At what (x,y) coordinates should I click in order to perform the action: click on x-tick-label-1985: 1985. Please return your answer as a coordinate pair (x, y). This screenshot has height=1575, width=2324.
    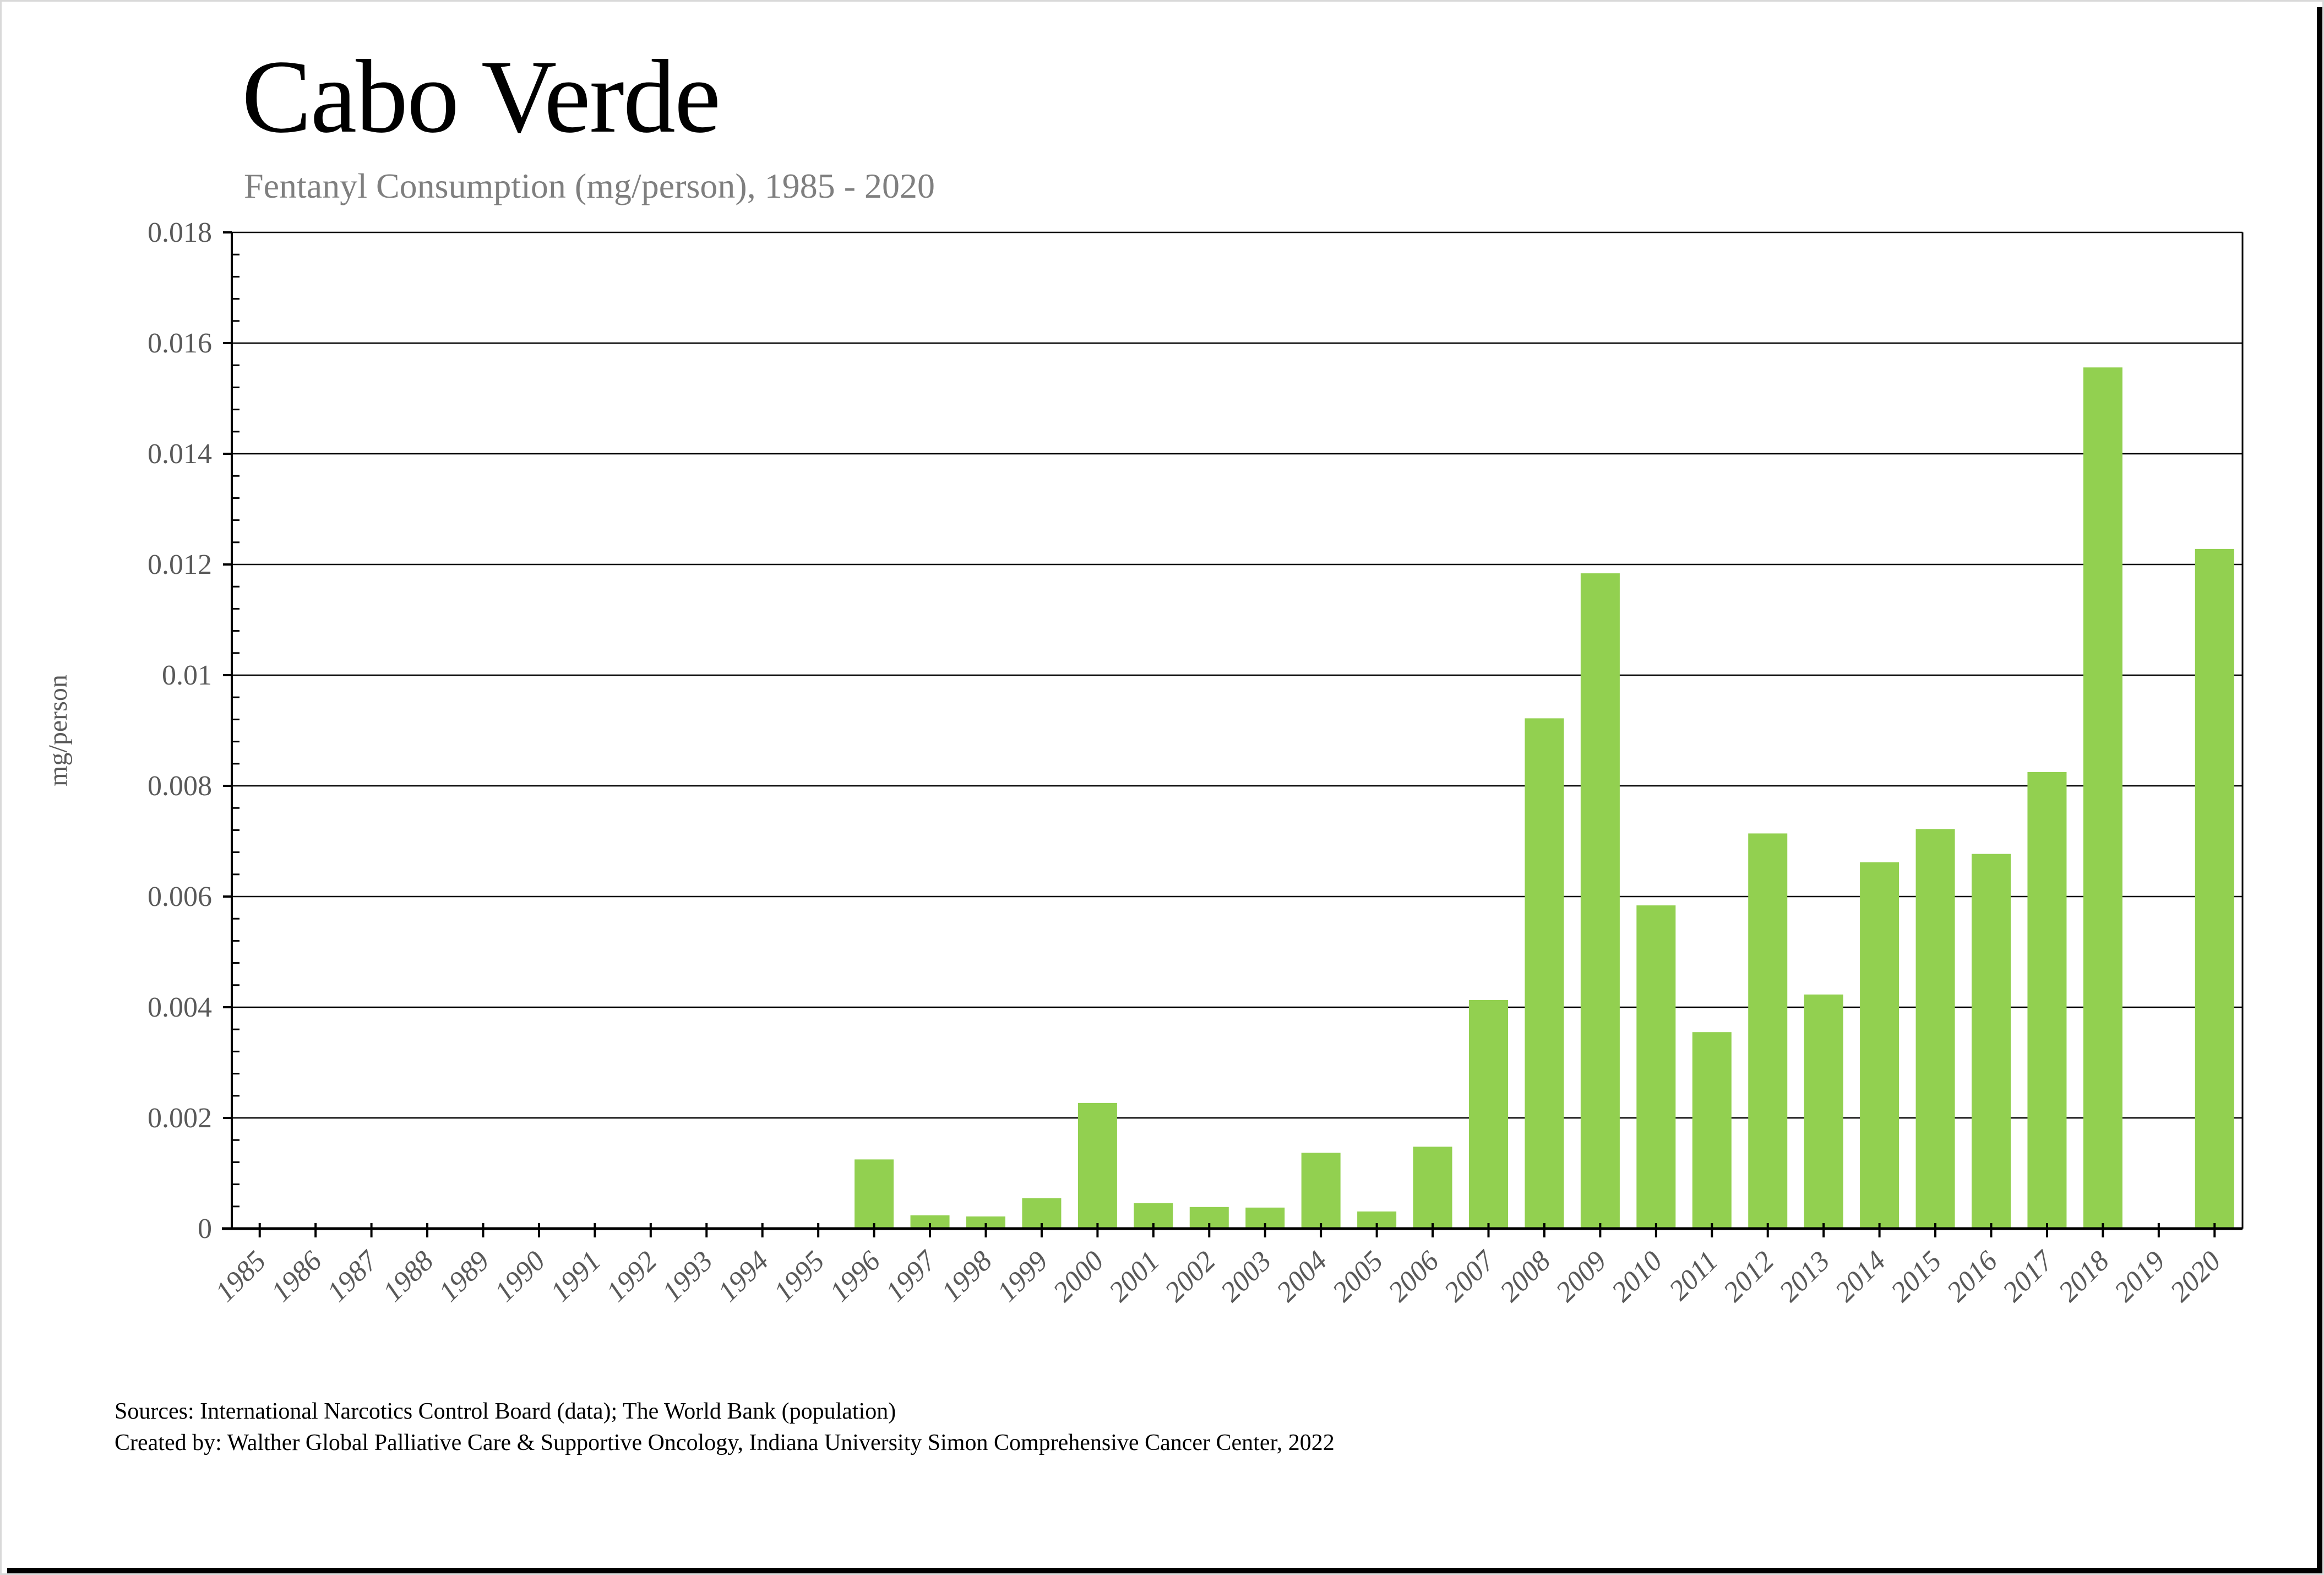
    Looking at the image, I should click on (240, 1277).